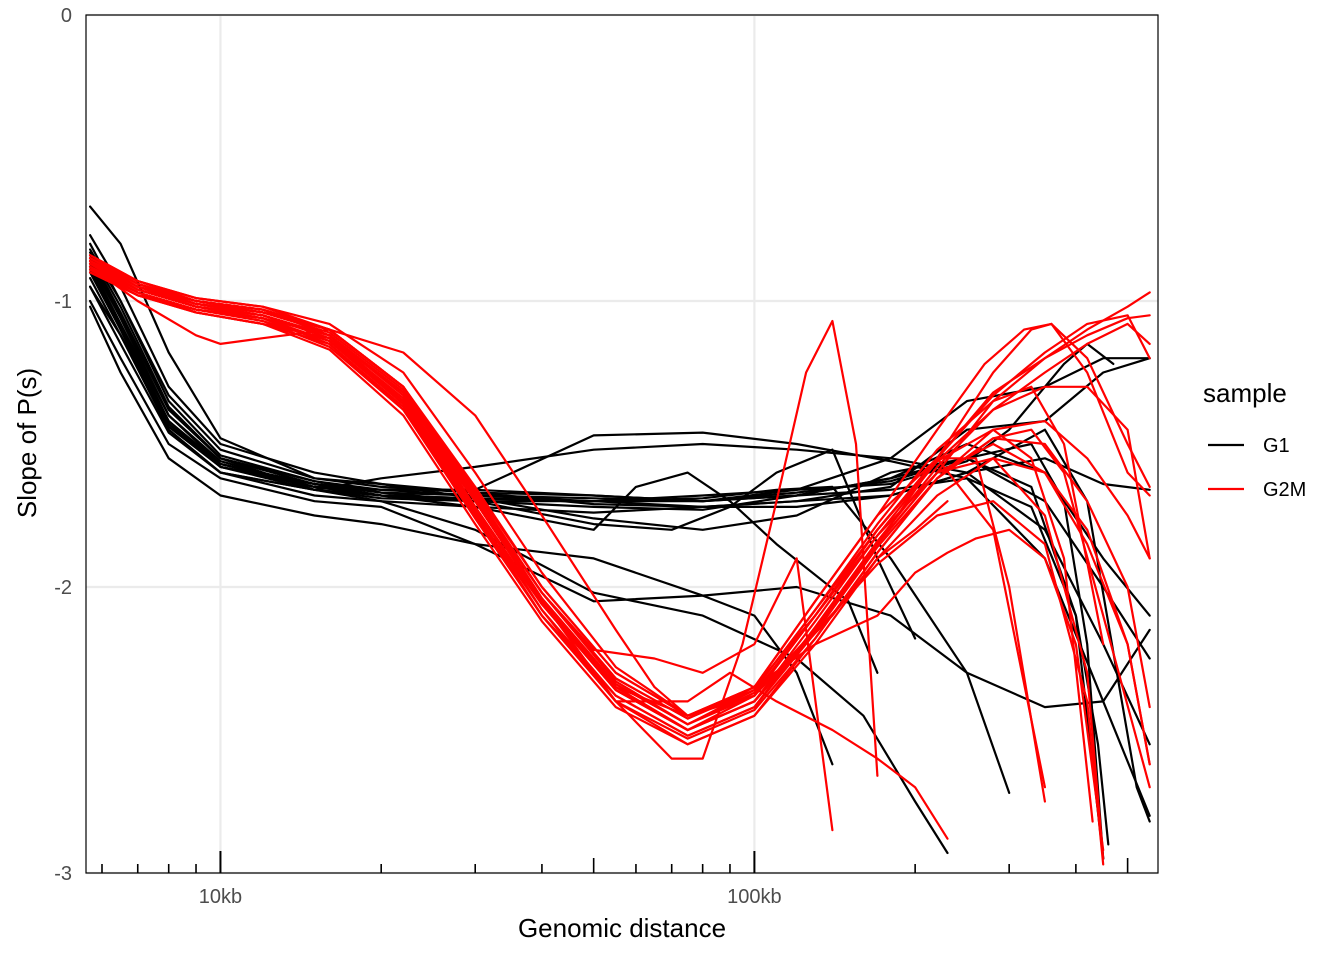 This screenshot has height=960, width=1344. Describe the element at coordinates (1284, 490) in the screenshot. I see `legend-label-g2m: G2M` at that location.